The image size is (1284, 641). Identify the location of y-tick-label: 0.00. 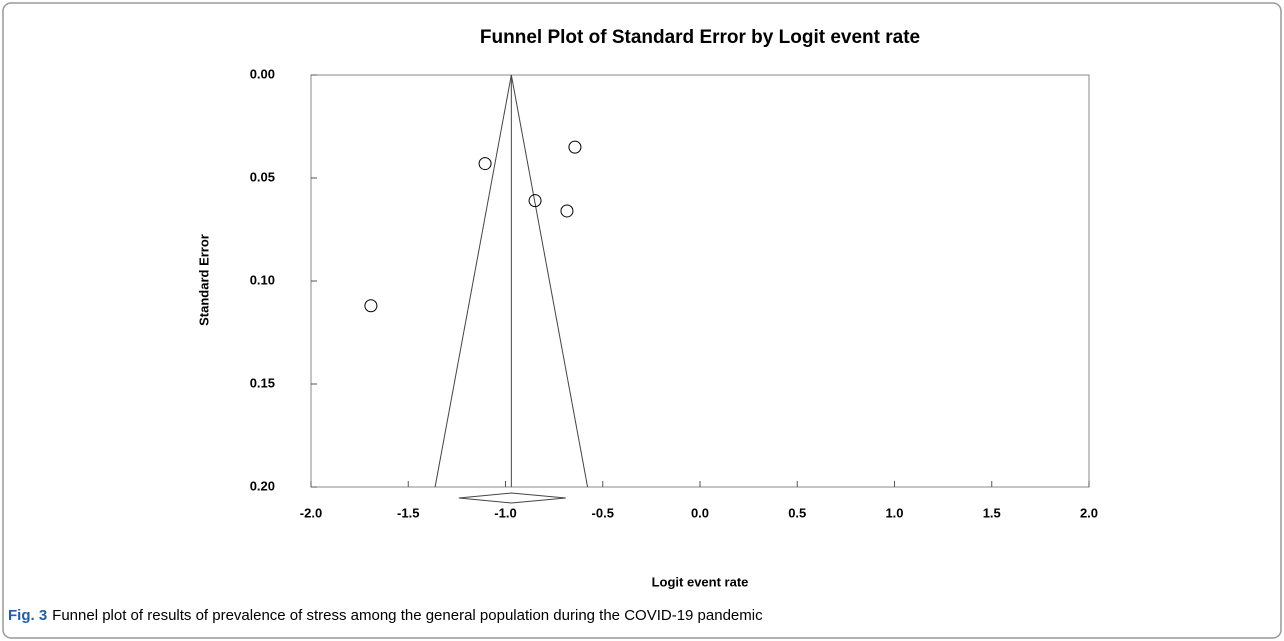
(262, 73).